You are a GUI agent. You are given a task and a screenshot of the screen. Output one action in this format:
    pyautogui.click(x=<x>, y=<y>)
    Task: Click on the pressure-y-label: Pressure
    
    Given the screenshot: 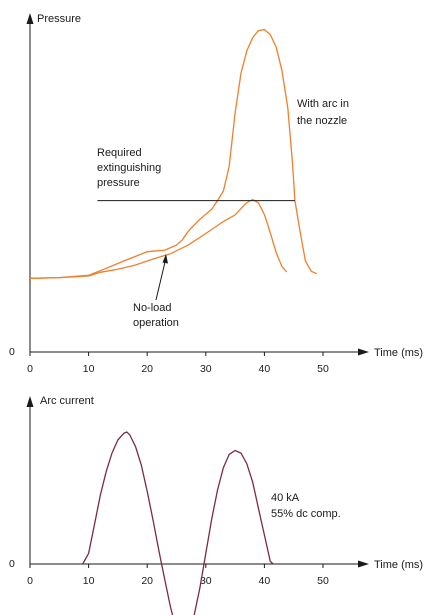 What is the action you would take?
    pyautogui.click(x=59, y=19)
    